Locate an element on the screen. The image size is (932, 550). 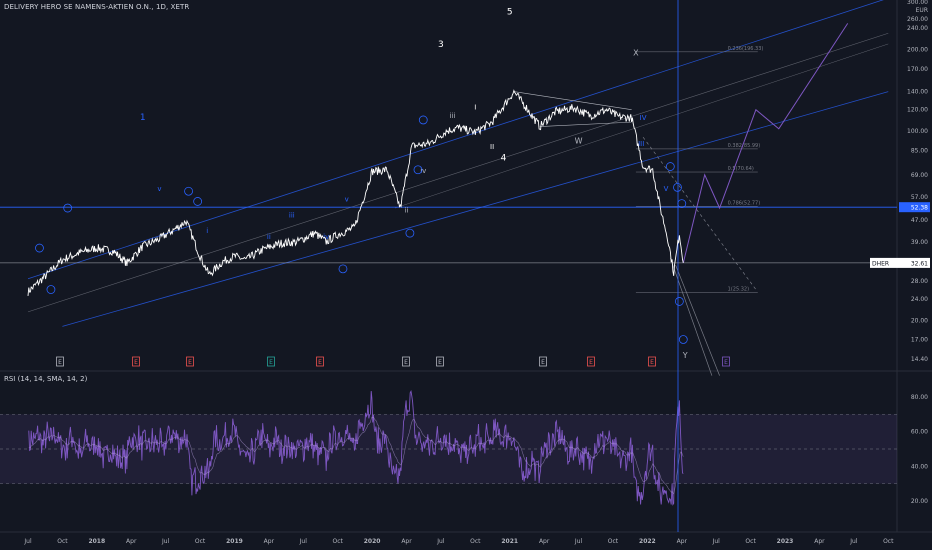
fib-level-label: 0.5(70.64) is located at coordinates (741, 169).